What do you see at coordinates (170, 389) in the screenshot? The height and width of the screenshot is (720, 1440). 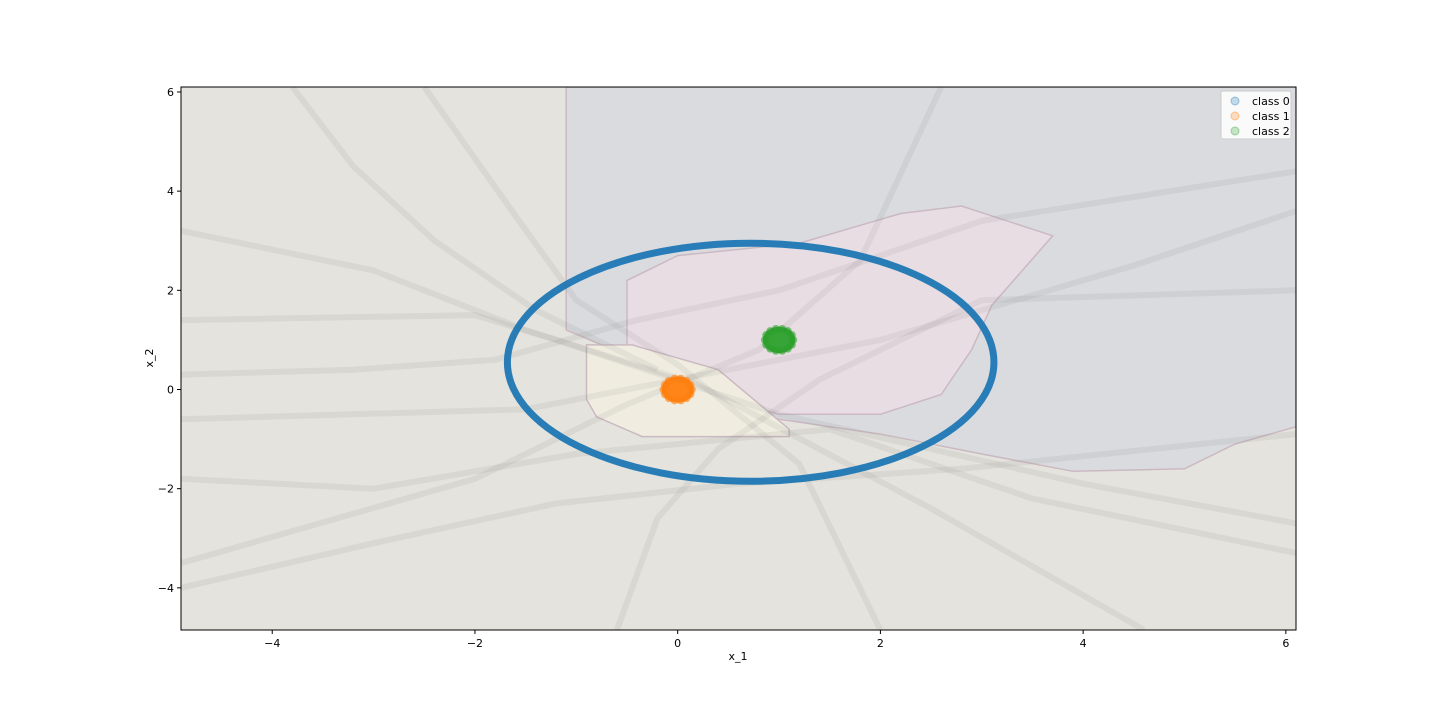 I see `y-tick-label: 0` at bounding box center [170, 389].